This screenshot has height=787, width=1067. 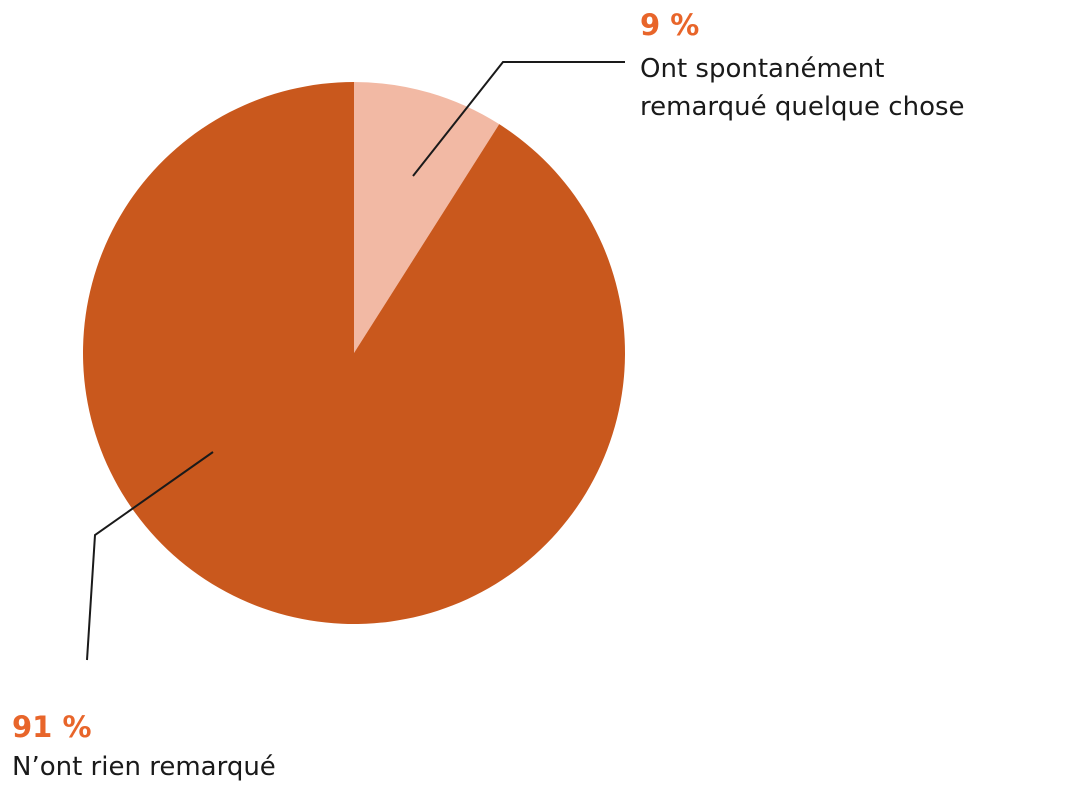 What do you see at coordinates (427, 217) in the screenshot?
I see `pie-slice` at bounding box center [427, 217].